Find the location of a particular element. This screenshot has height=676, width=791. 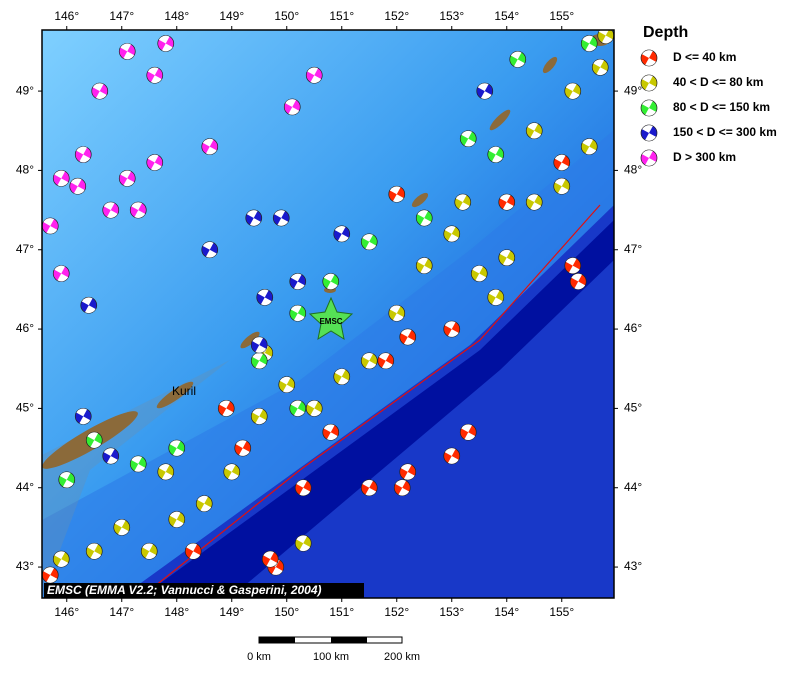

lon-tick-label: 149° is located at coordinates (231, 612).